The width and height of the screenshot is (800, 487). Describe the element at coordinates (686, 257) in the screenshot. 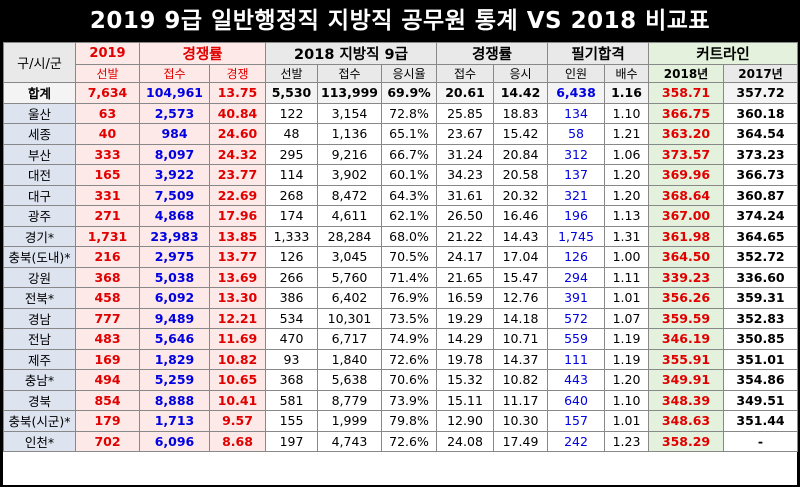

I see `cell-cut-2018: 364.50` at that location.